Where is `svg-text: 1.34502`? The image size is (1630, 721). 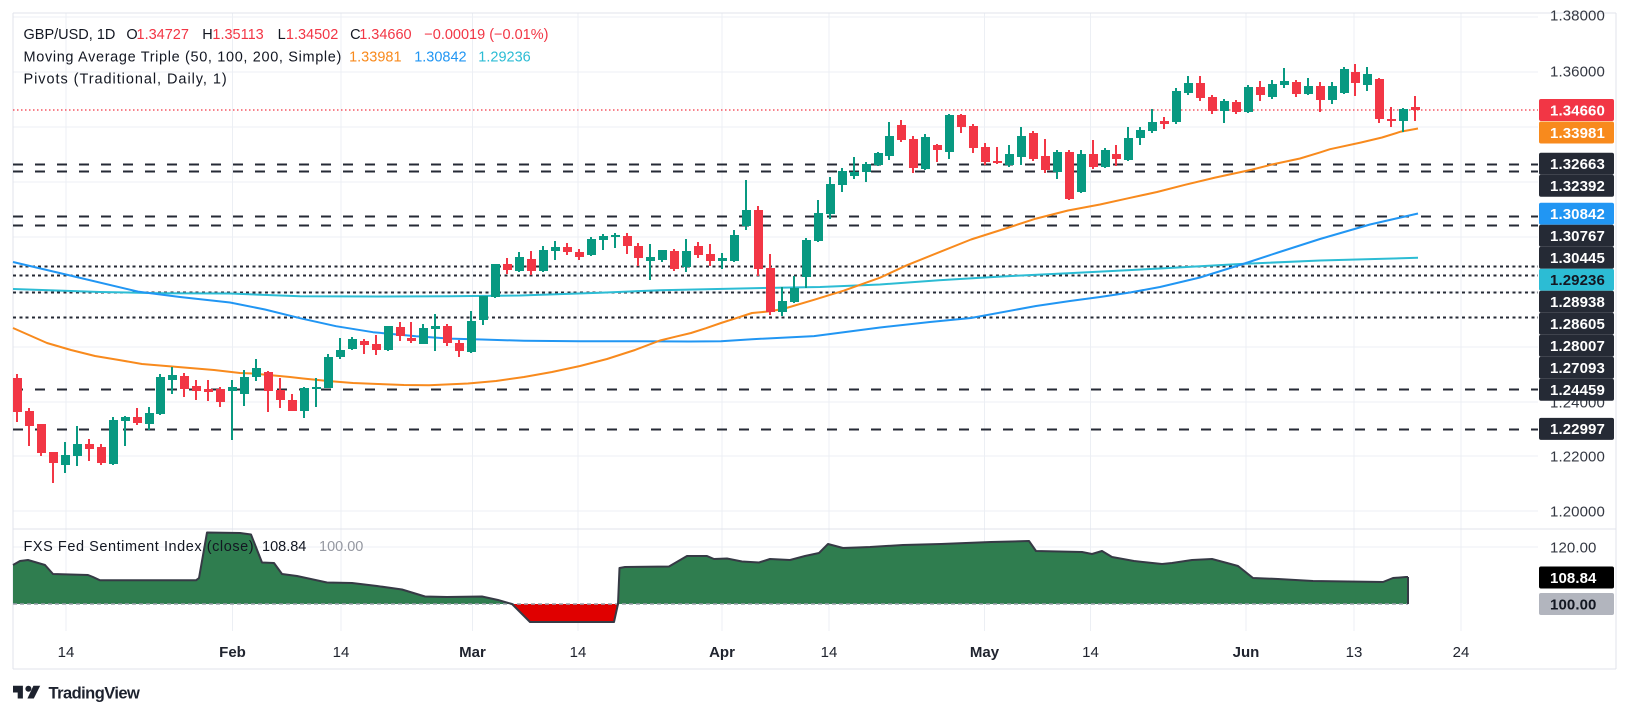
svg-text: 1.34502 is located at coordinates (312, 35).